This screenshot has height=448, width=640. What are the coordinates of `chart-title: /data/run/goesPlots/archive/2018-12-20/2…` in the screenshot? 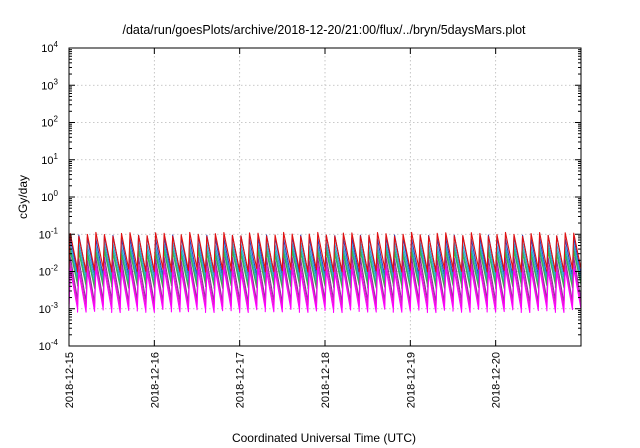 It's located at (324, 30).